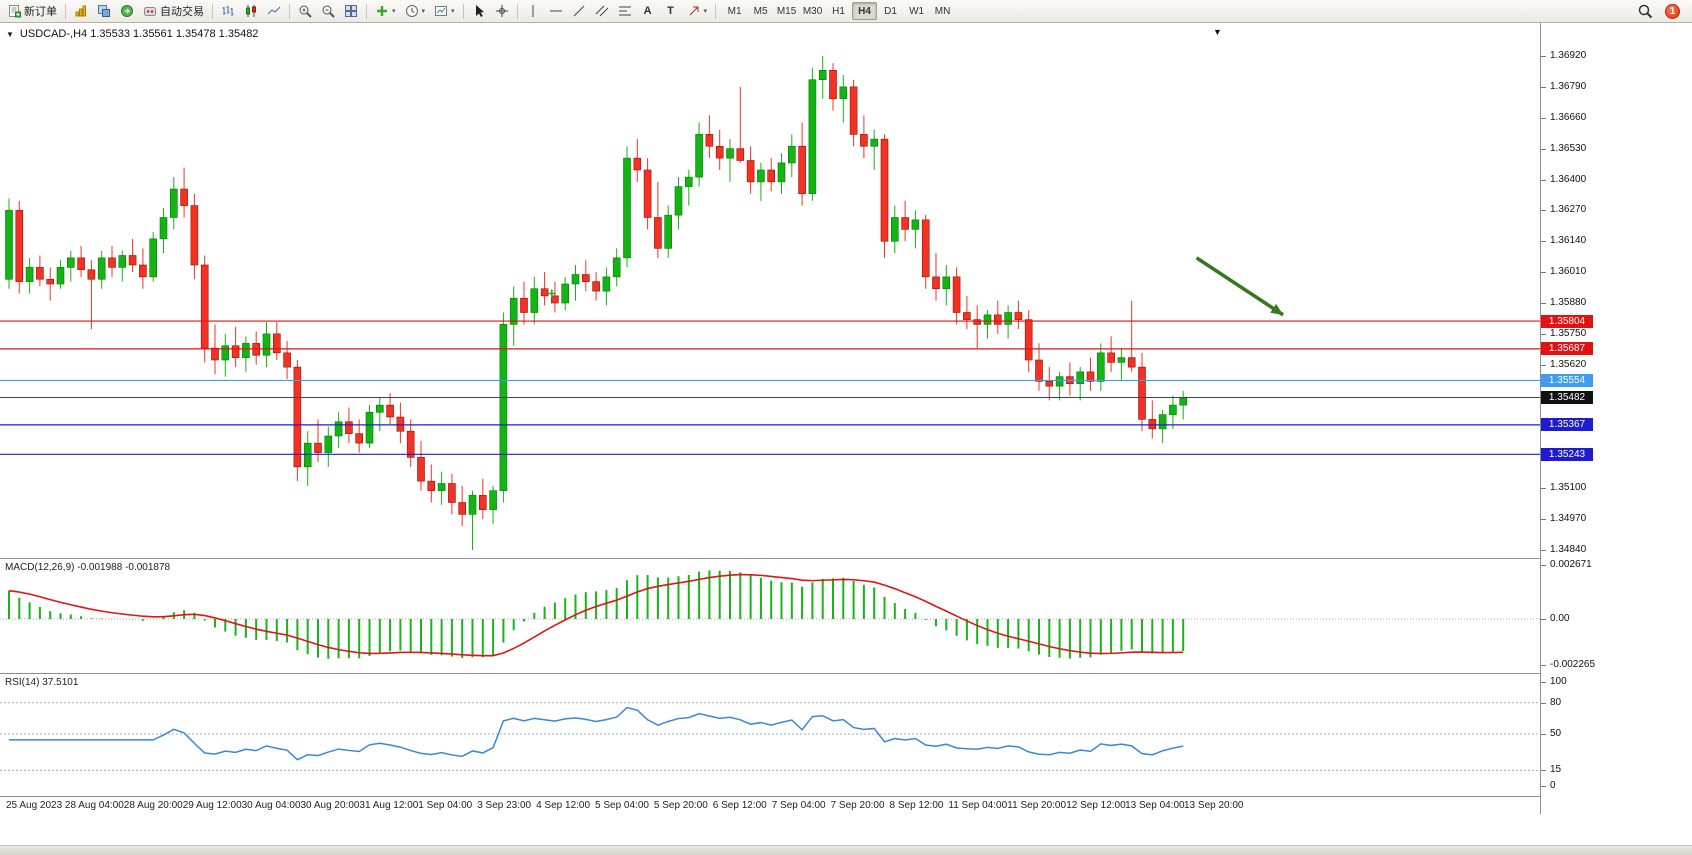 This screenshot has height=855, width=1692. I want to click on fibonacci-button, so click(625, 11).